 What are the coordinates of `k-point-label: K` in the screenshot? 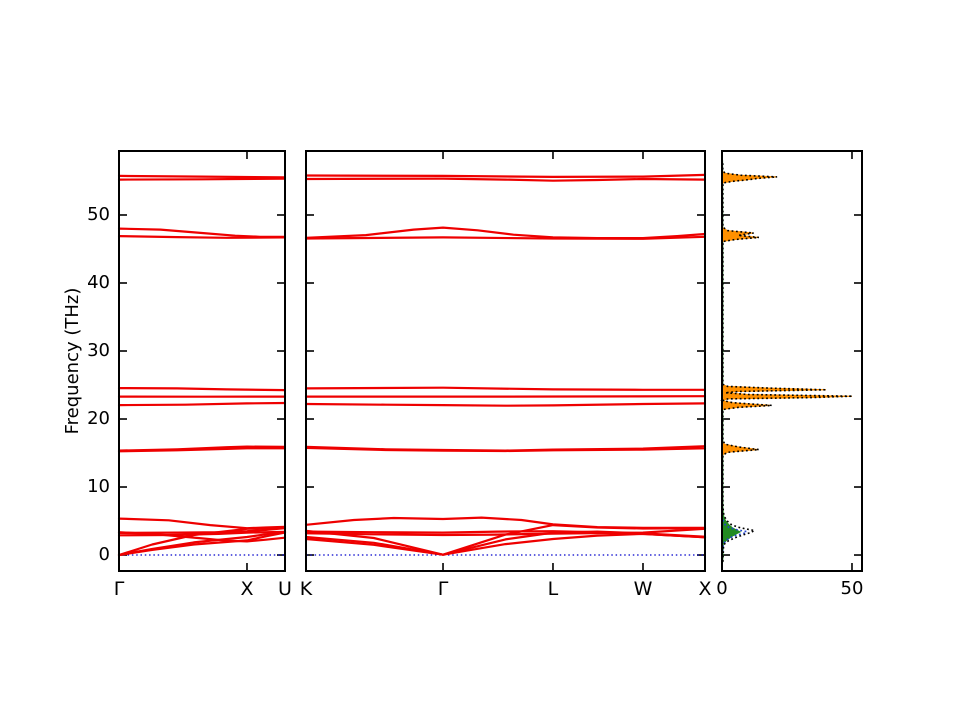 It's located at (306, 589).